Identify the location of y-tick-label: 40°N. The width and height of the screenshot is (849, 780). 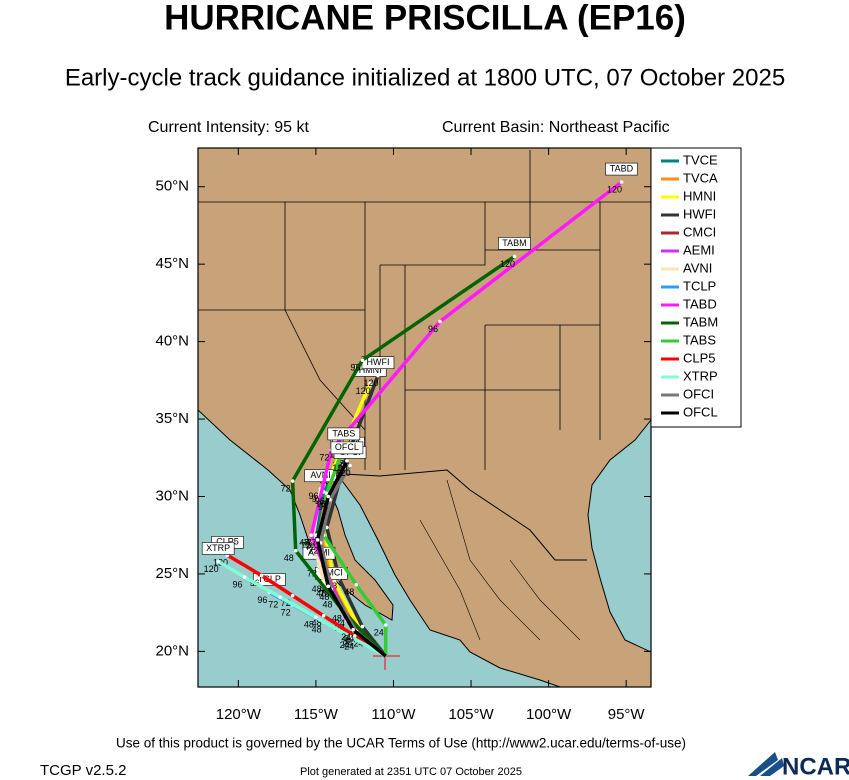
(172, 341).